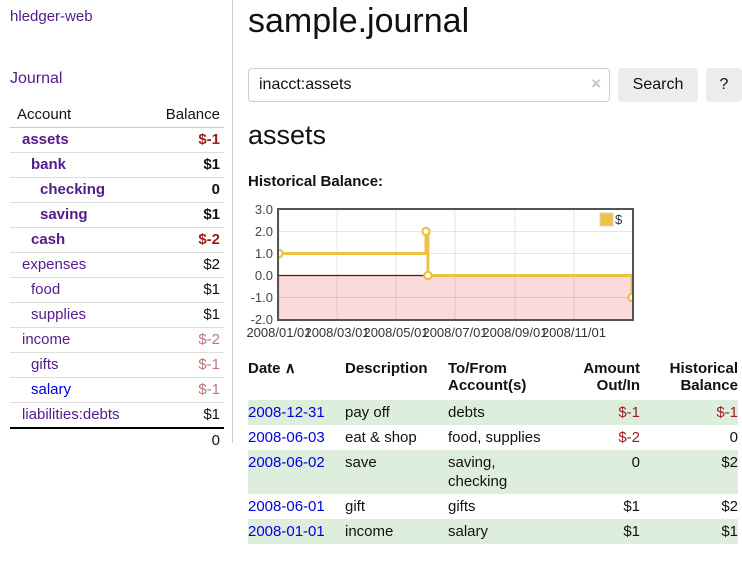 The image size is (742, 582). What do you see at coordinates (619, 219) in the screenshot?
I see `legend-label: $` at bounding box center [619, 219].